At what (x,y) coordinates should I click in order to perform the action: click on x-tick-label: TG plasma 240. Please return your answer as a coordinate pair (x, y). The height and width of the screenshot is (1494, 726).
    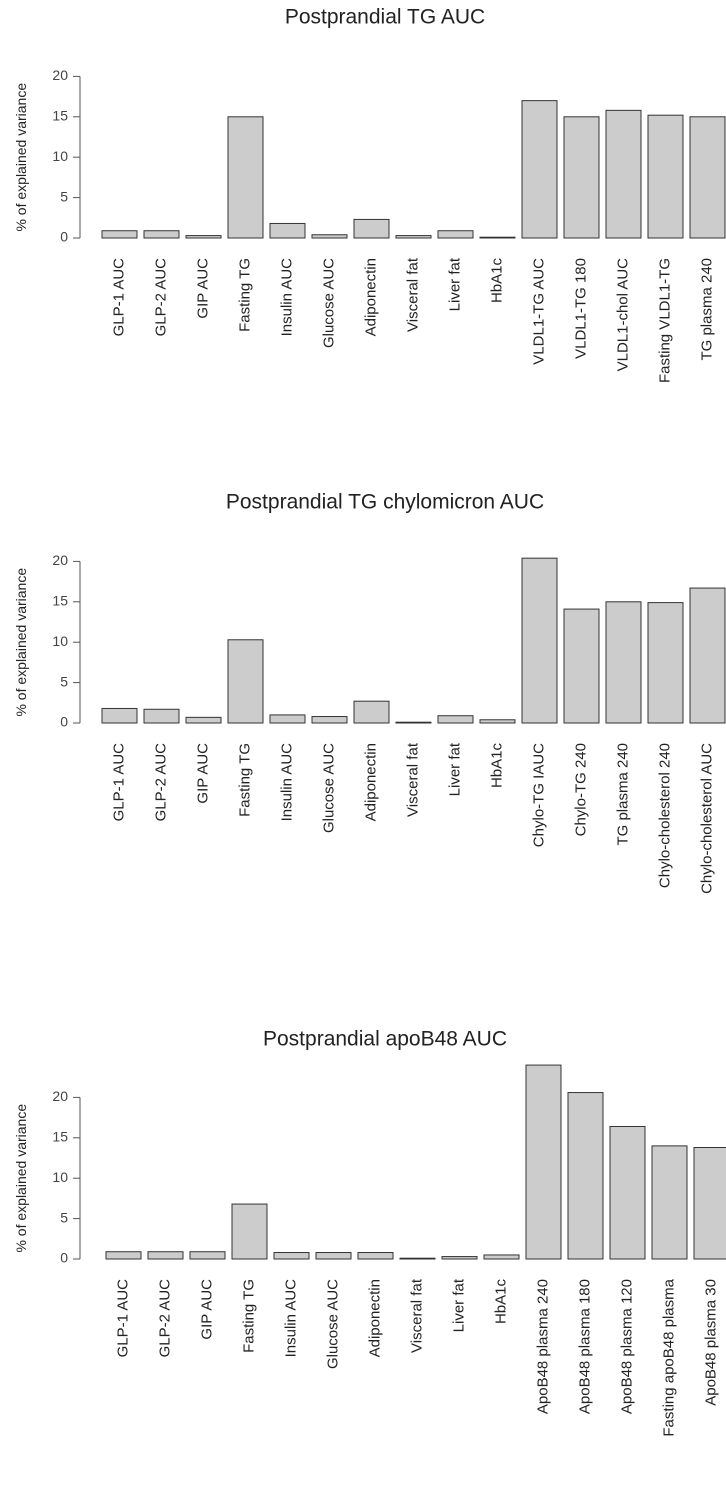
    Looking at the image, I should click on (622, 794).